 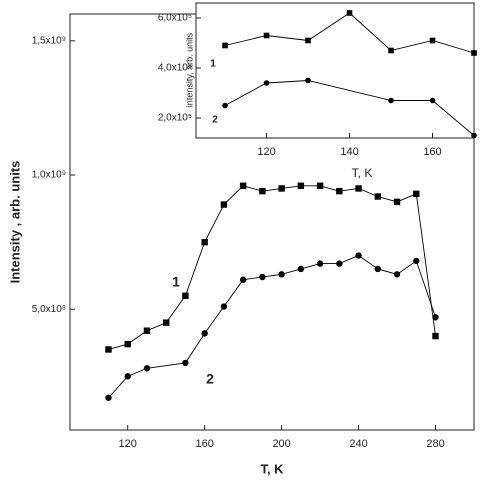 I want to click on y-tick-label: 5,0x10⁸, so click(x=49, y=309).